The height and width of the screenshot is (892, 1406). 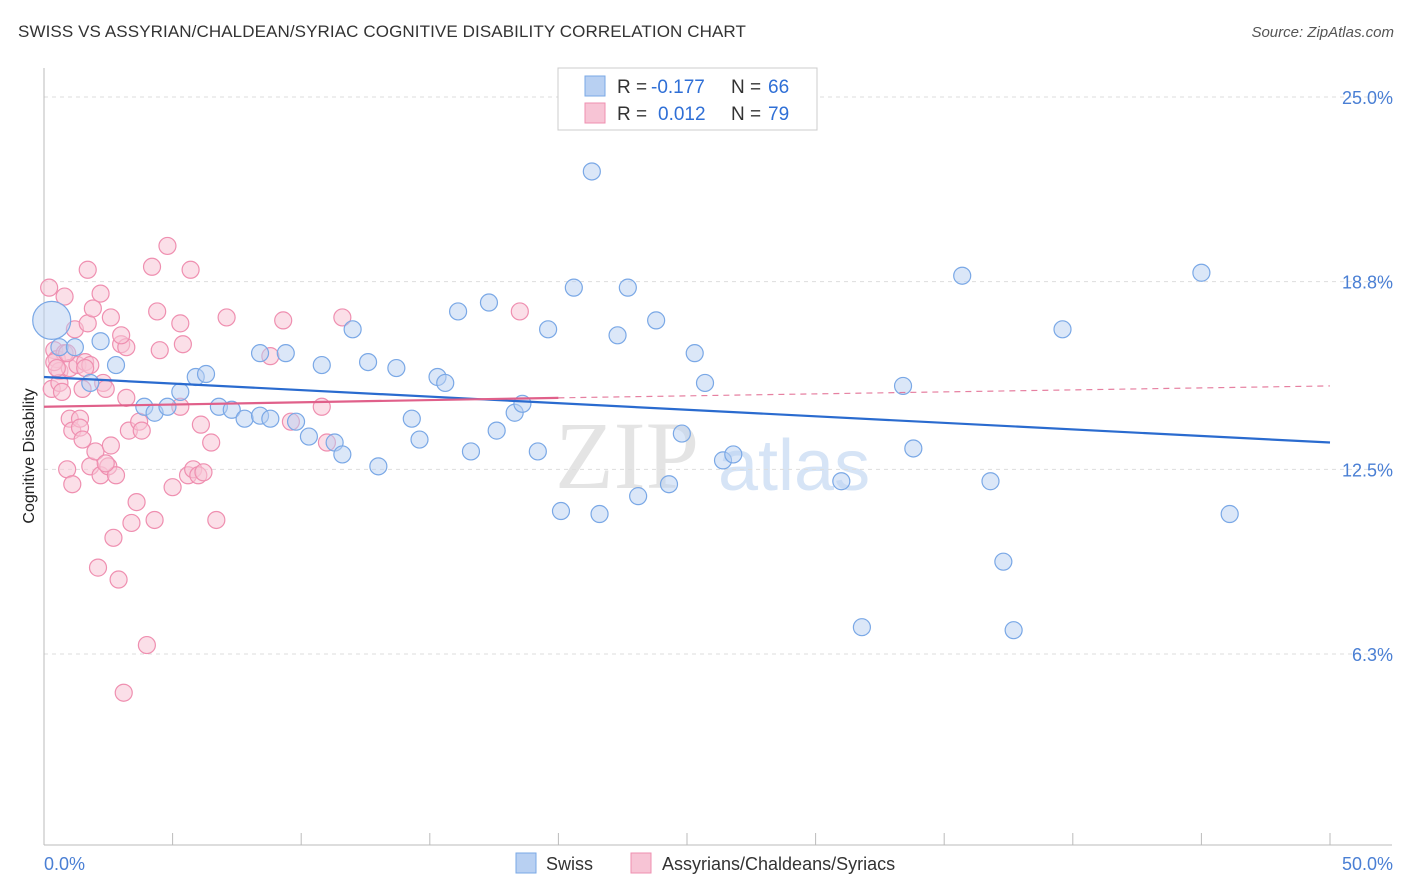 What do you see at coordinates (1367, 98) in the screenshot?
I see `y-tick-label-0: 25.0%` at bounding box center [1367, 98].